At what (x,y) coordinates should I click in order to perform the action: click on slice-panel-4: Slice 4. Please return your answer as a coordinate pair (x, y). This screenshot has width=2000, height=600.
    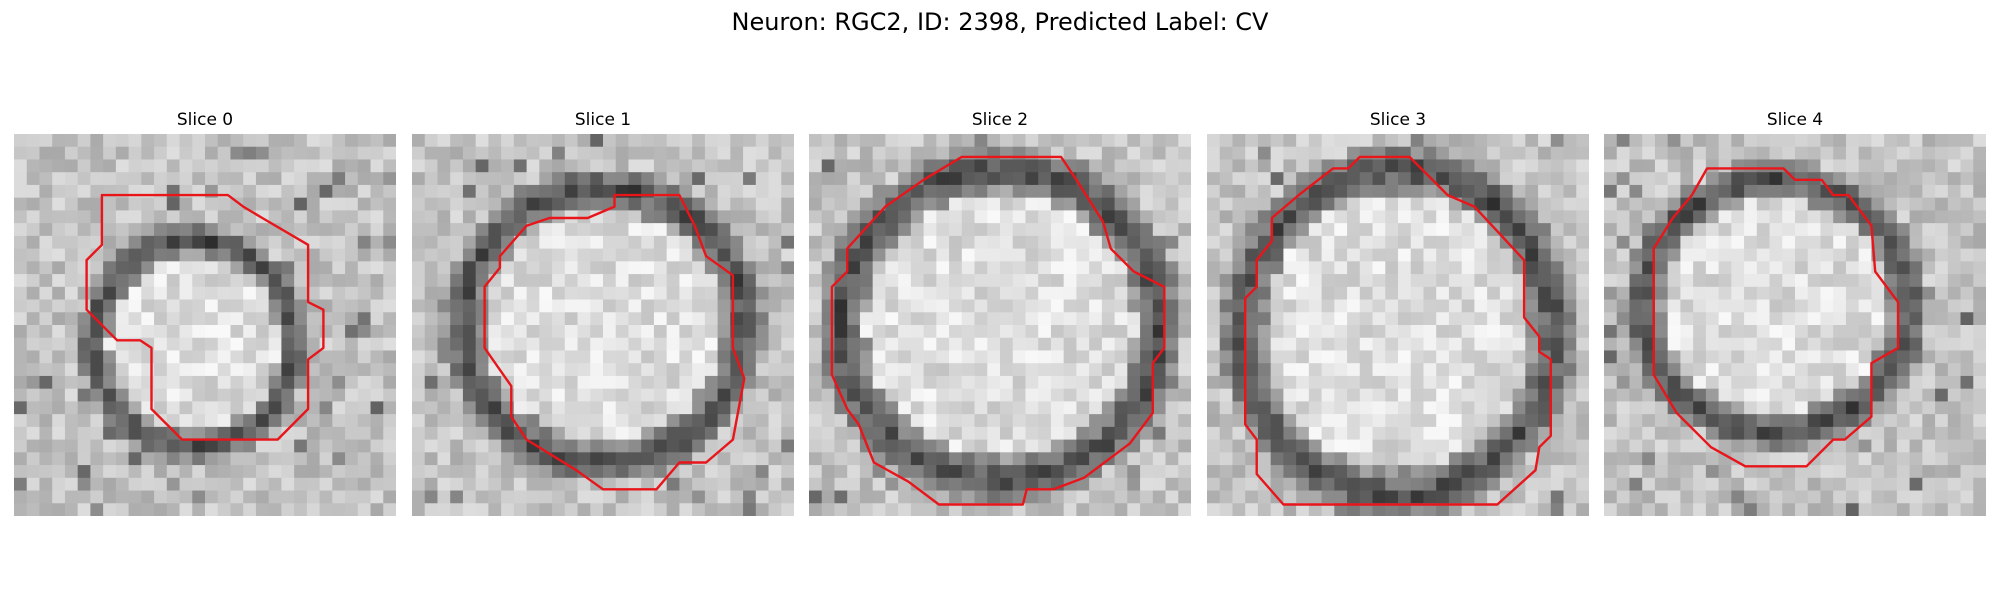
    Looking at the image, I should click on (1795, 312).